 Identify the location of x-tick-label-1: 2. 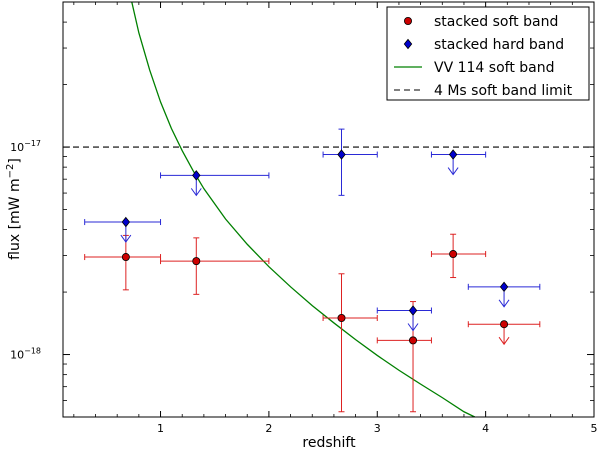
(268, 428).